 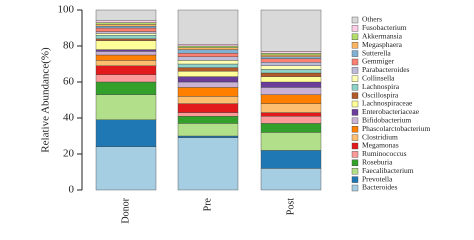 I want to click on y-tick-label: 60, so click(x=69, y=82).